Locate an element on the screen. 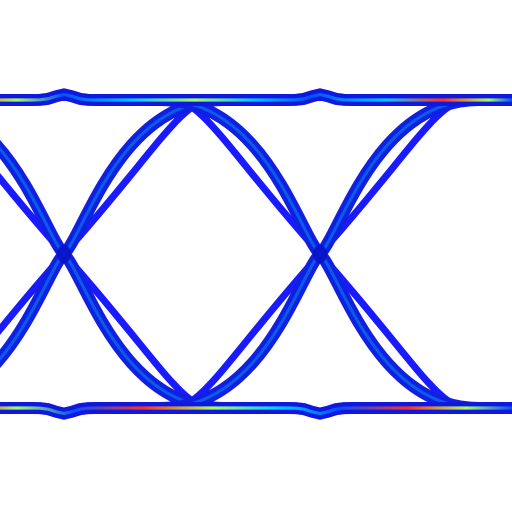 The height and width of the screenshot is (512, 512). low-level-rail-core is located at coordinates (256, 411).